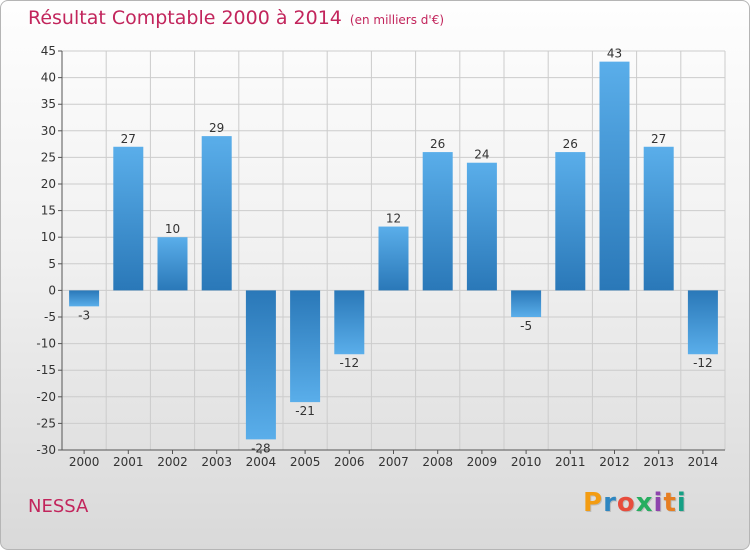 The width and height of the screenshot is (750, 550). What do you see at coordinates (305, 411) in the screenshot?
I see `data-label: -21` at bounding box center [305, 411].